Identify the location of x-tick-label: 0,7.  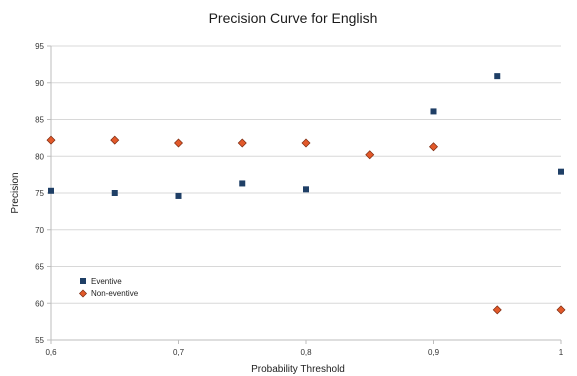
(179, 352).